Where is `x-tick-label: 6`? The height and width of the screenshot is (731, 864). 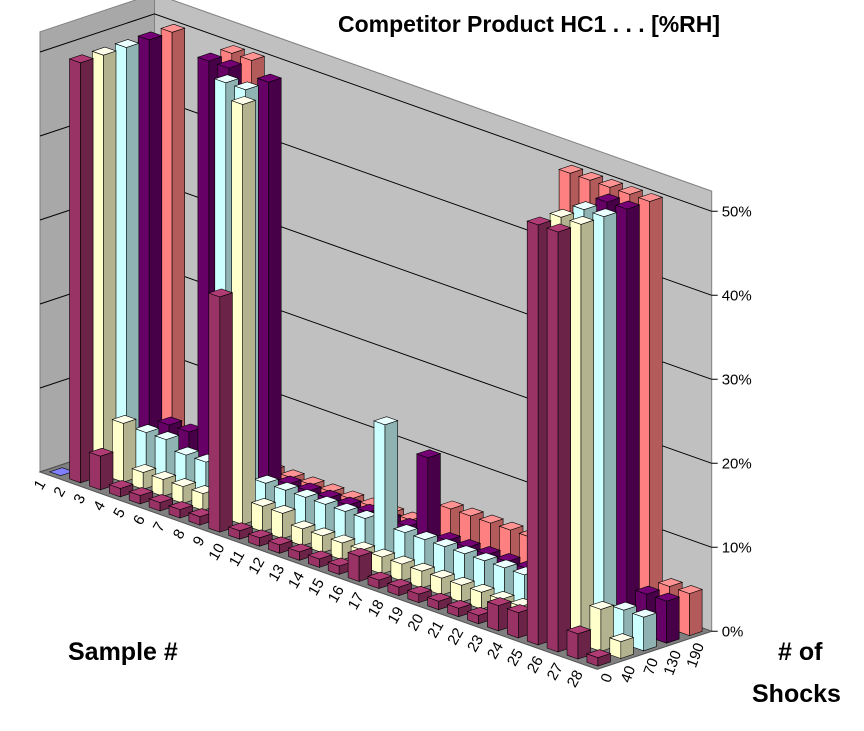 x-tick-label: 6 is located at coordinates (139, 520).